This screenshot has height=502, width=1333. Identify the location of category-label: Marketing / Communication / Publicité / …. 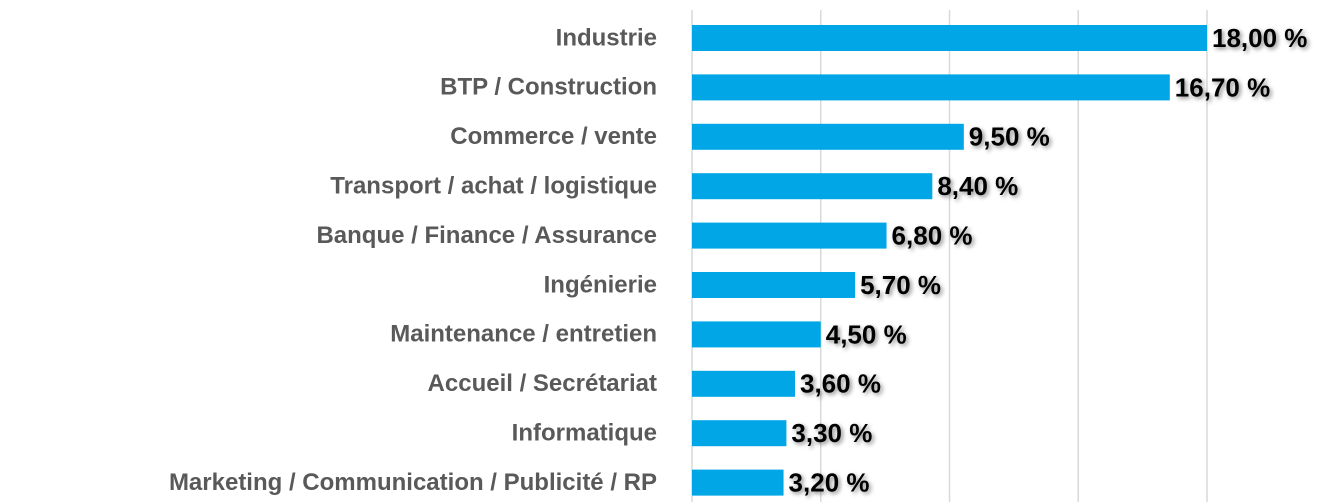
(413, 482).